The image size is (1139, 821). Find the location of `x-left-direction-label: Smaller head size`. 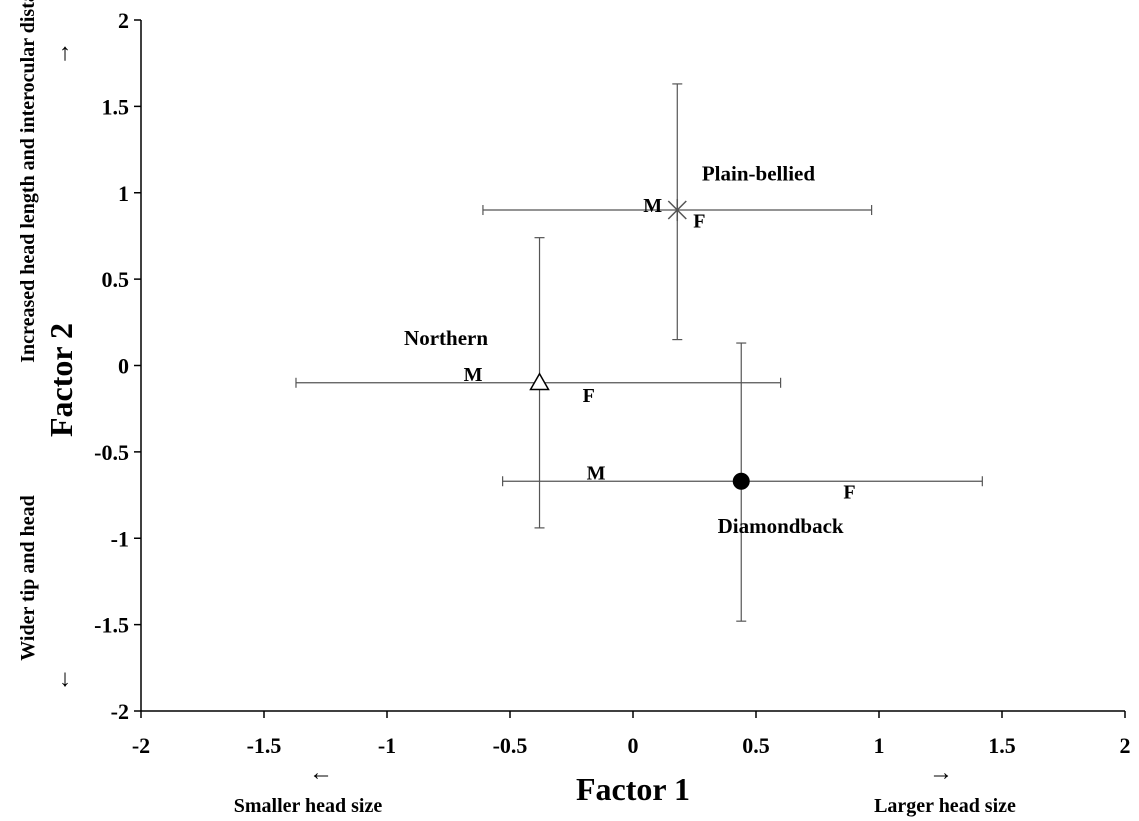

x-left-direction-label: Smaller head size is located at coordinates (308, 806).